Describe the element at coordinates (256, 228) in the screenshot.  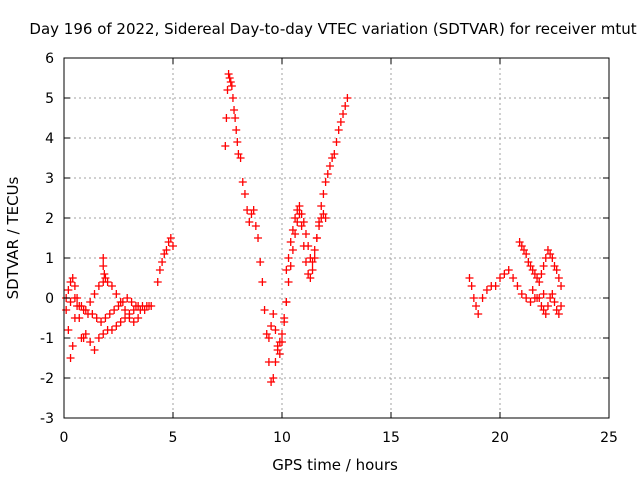
I see `series-sat-f` at that location.